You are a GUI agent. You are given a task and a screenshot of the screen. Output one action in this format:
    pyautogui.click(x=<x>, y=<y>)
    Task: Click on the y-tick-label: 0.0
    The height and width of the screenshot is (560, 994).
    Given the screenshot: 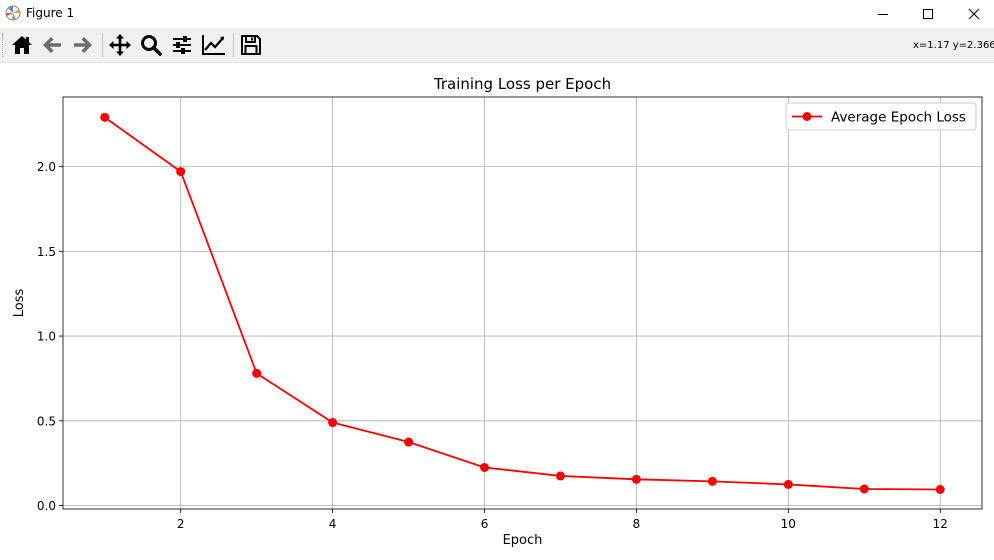 What is the action you would take?
    pyautogui.click(x=46, y=506)
    